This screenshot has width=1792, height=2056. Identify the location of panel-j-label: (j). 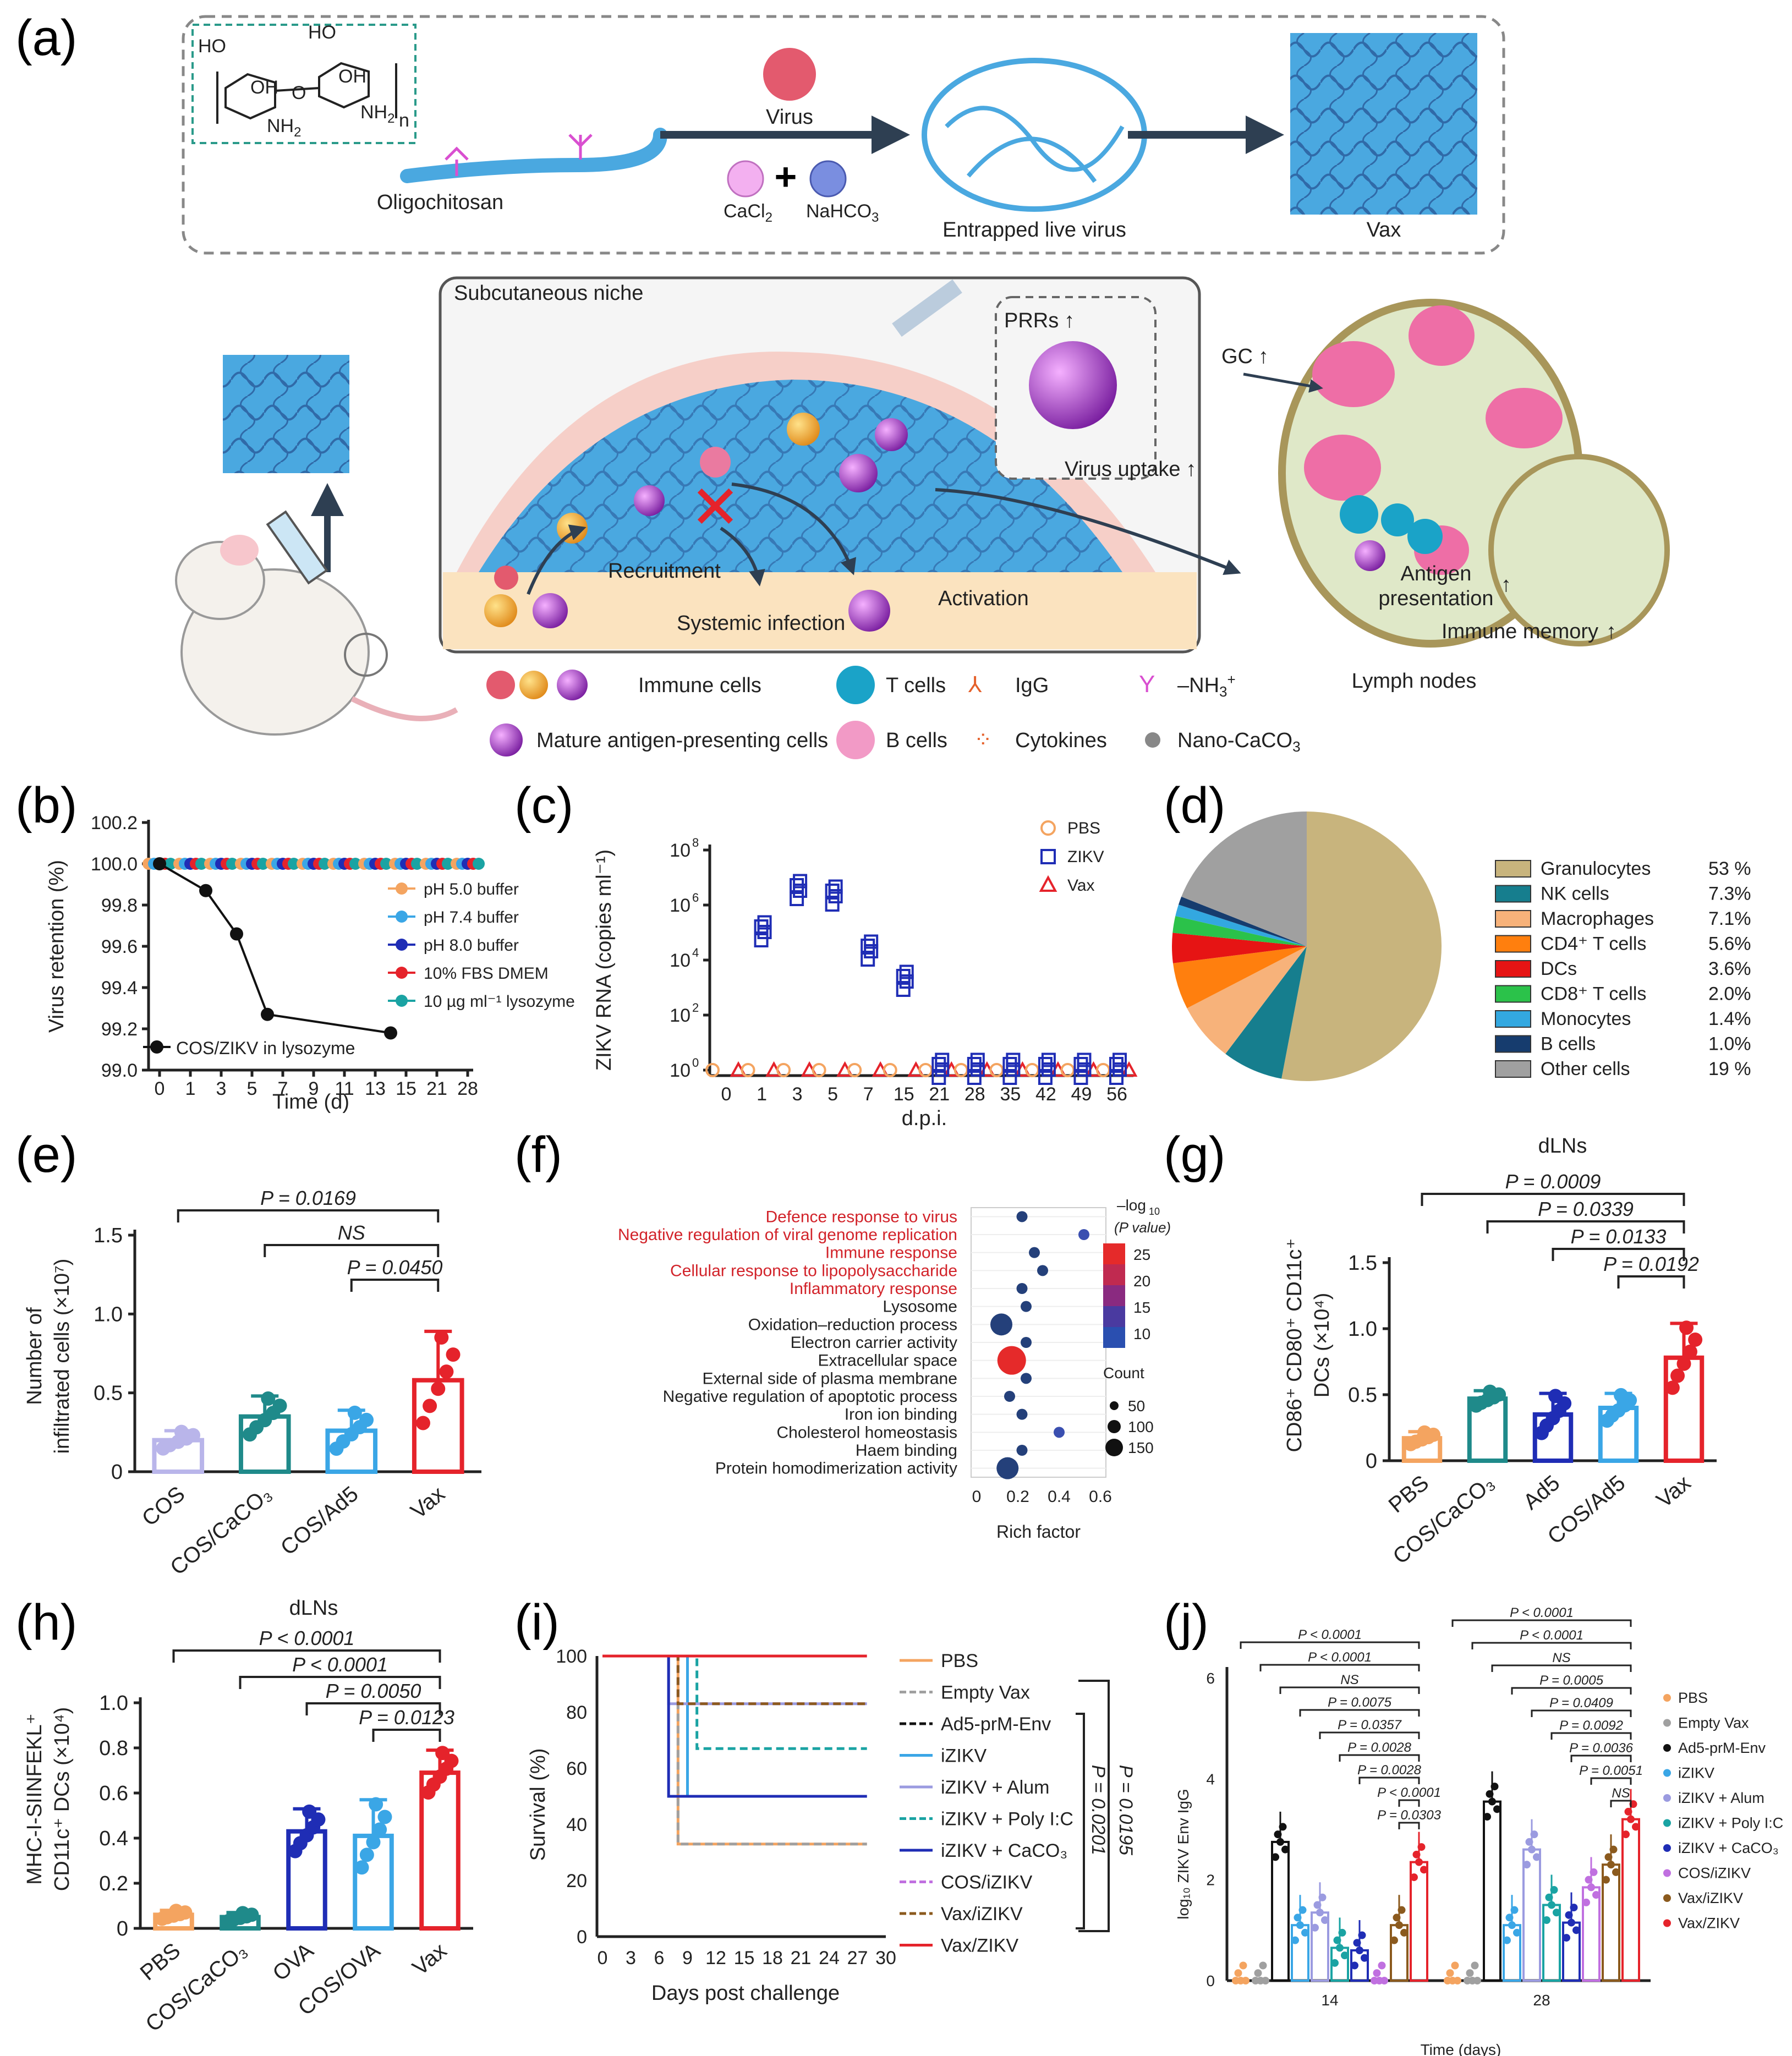
(1186, 1622).